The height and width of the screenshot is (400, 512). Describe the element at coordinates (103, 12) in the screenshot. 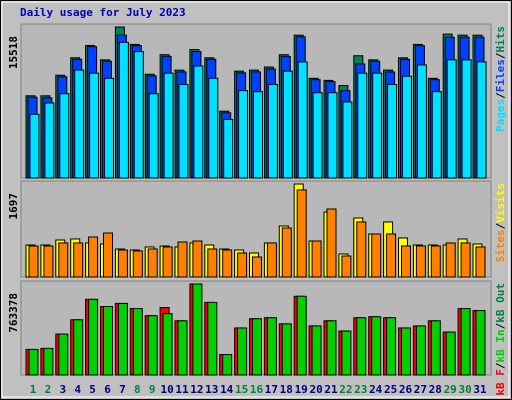

I see `chart-title: Daily usage for July 2023` at that location.